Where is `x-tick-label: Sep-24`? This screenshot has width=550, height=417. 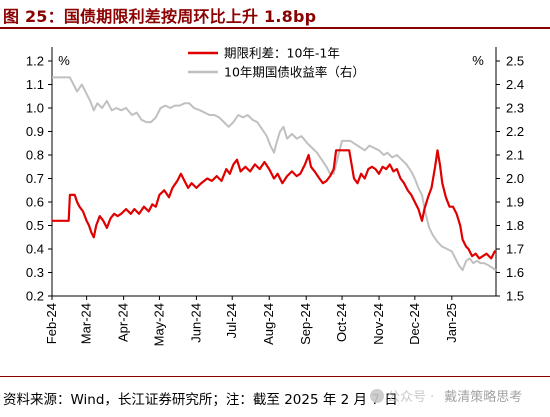
x-tick-label: Sep-24 is located at coordinates (305, 324).